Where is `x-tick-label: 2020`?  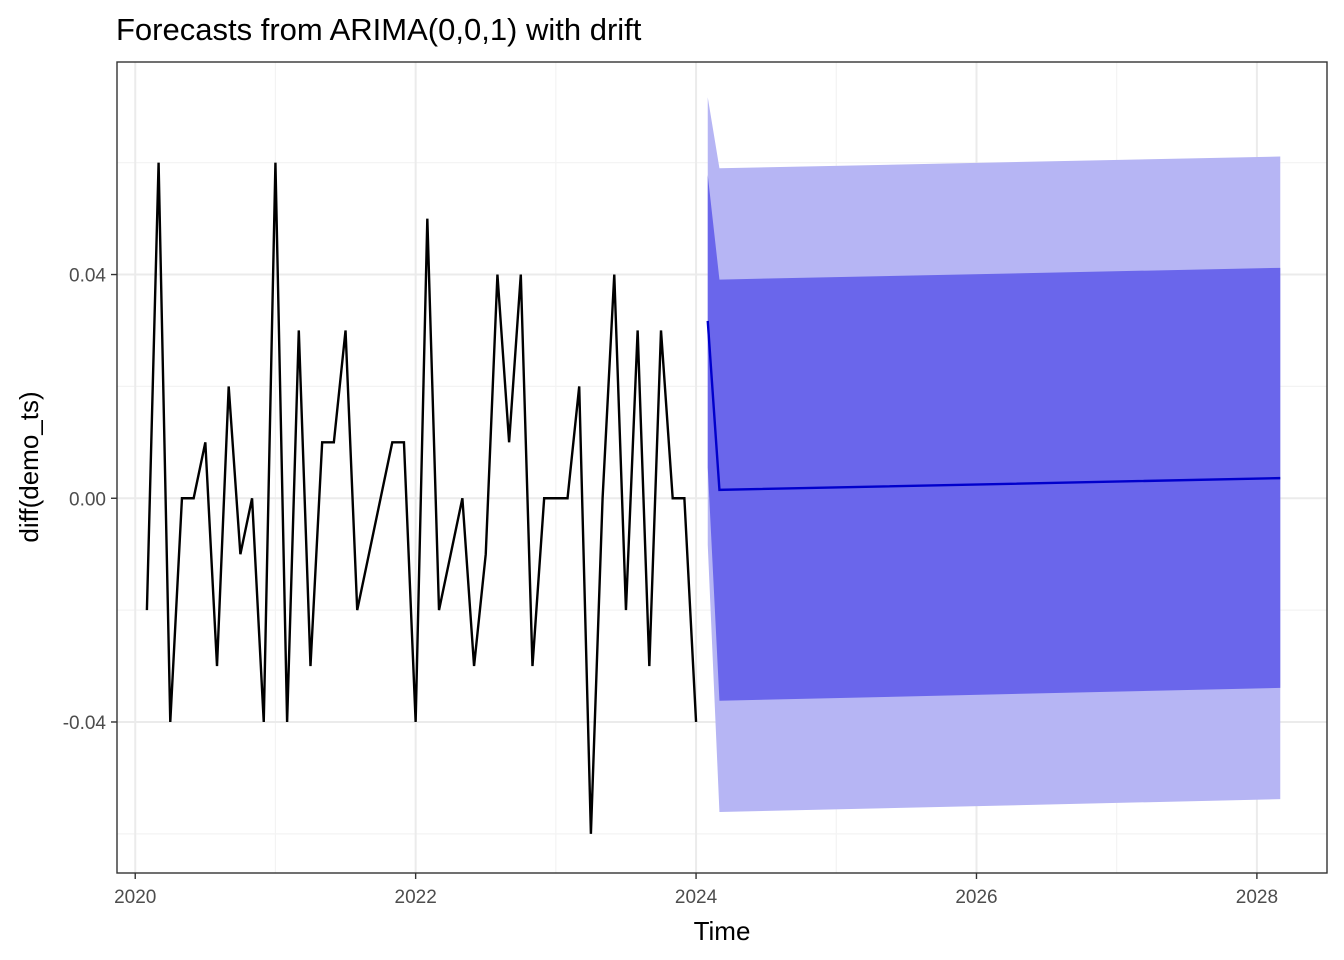 x-tick-label: 2020 is located at coordinates (135, 897).